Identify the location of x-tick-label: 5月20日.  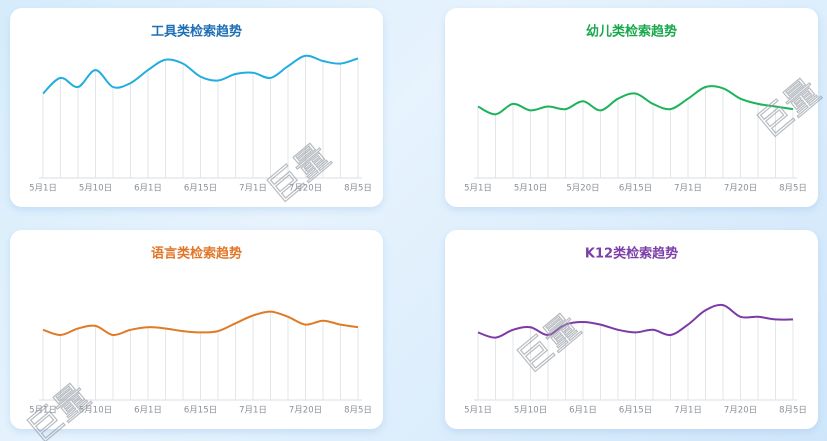
(582, 189).